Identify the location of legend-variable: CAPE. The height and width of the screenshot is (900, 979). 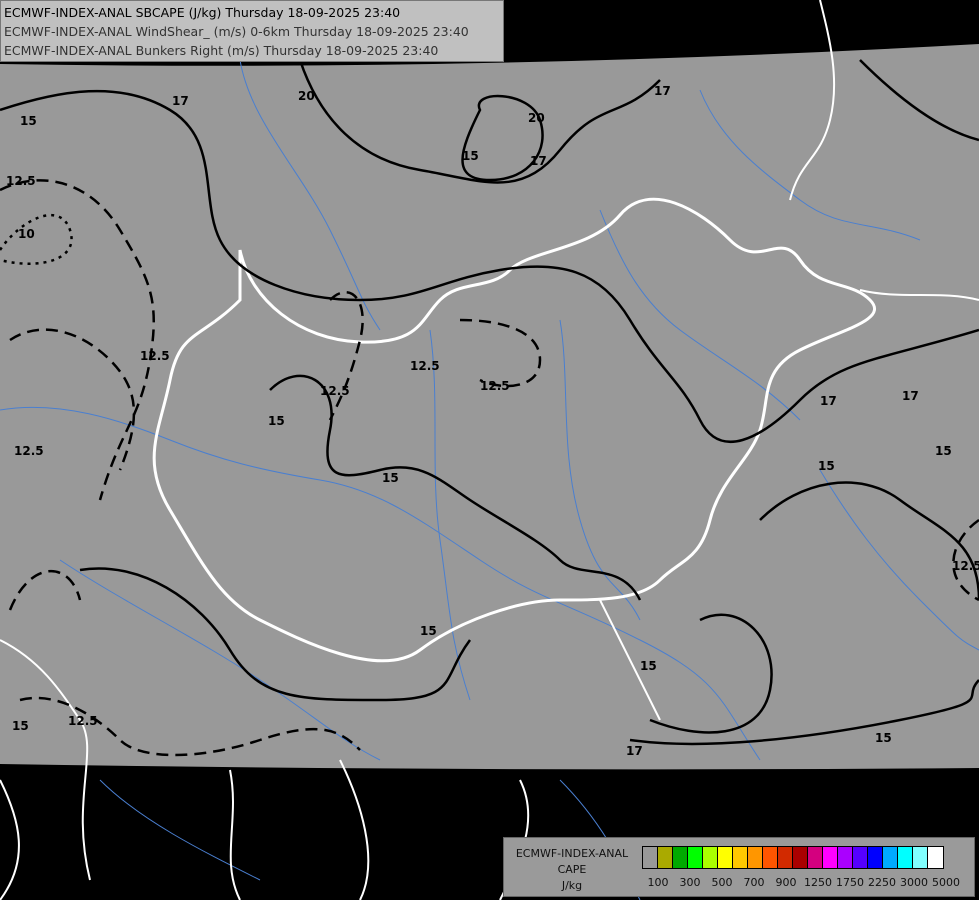
(572, 869).